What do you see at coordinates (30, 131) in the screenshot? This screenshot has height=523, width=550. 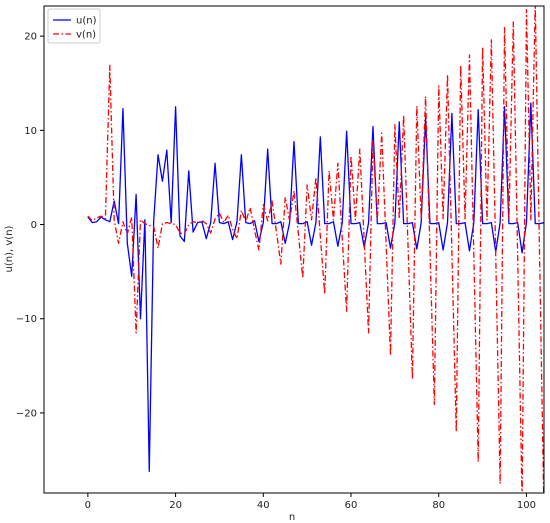 I see `y-tick-label: 10` at bounding box center [30, 131].